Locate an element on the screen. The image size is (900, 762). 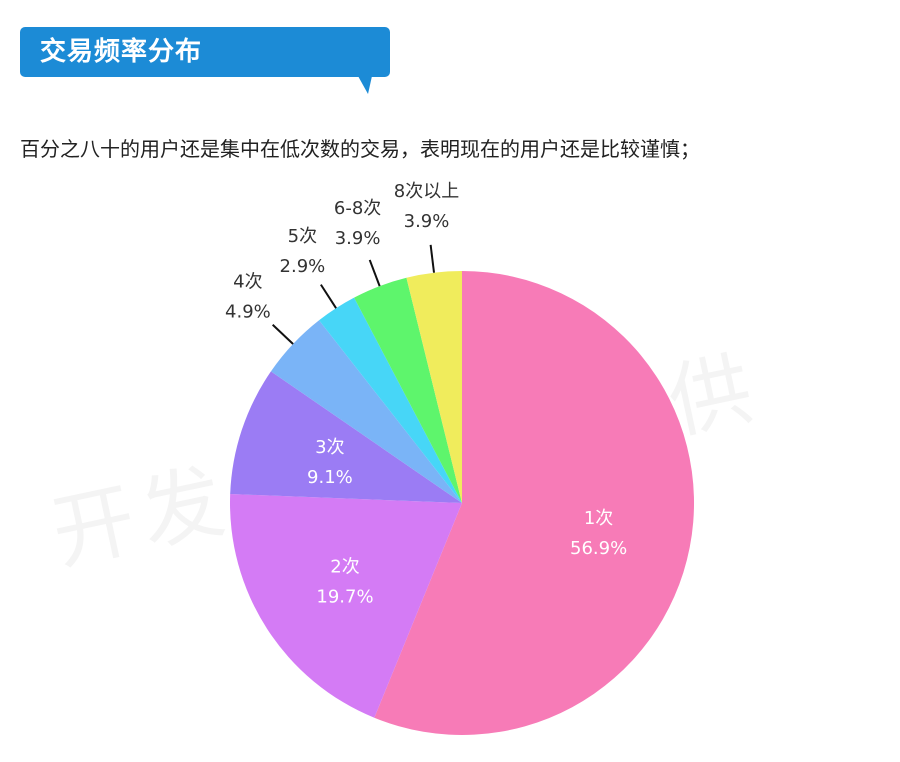
slice-label-4: 4次 is located at coordinates (247, 282).